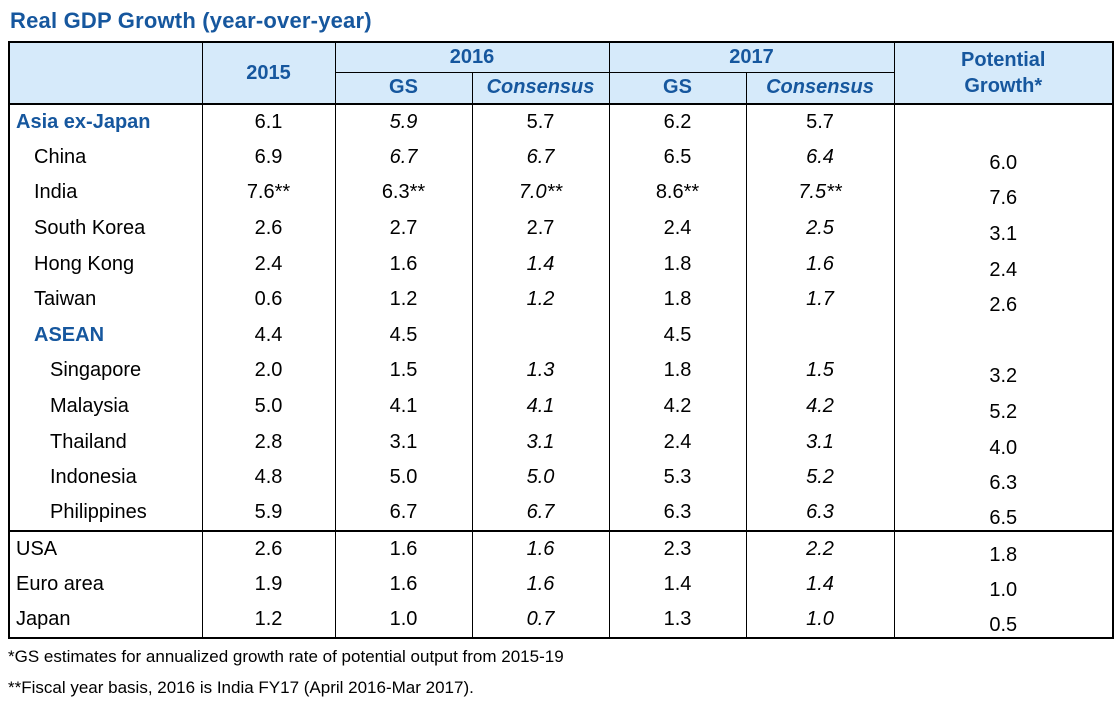  What do you see at coordinates (819, 513) in the screenshot?
I see `cell-consensus-2017: 6.3` at bounding box center [819, 513].